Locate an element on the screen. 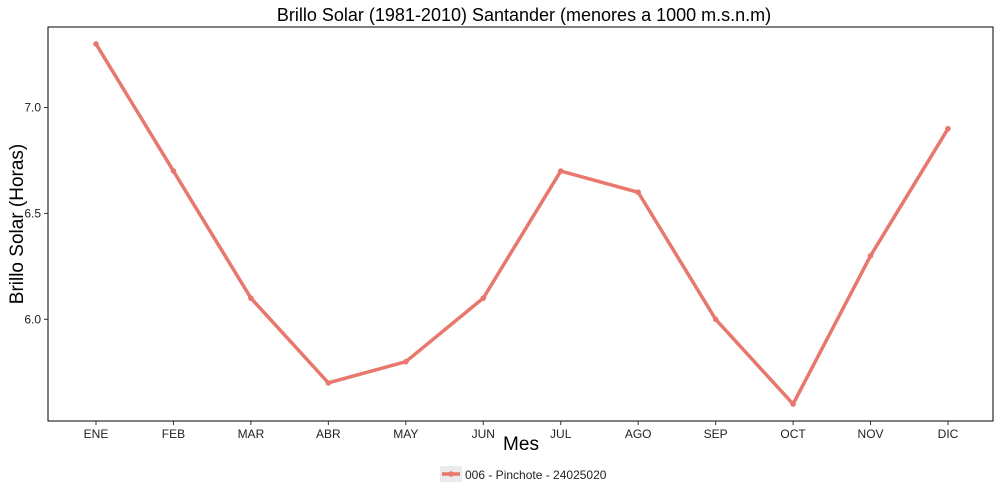 Image resolution: width=1000 pixels, height=500 pixels. x-tick-label: ABR is located at coordinates (328, 434).